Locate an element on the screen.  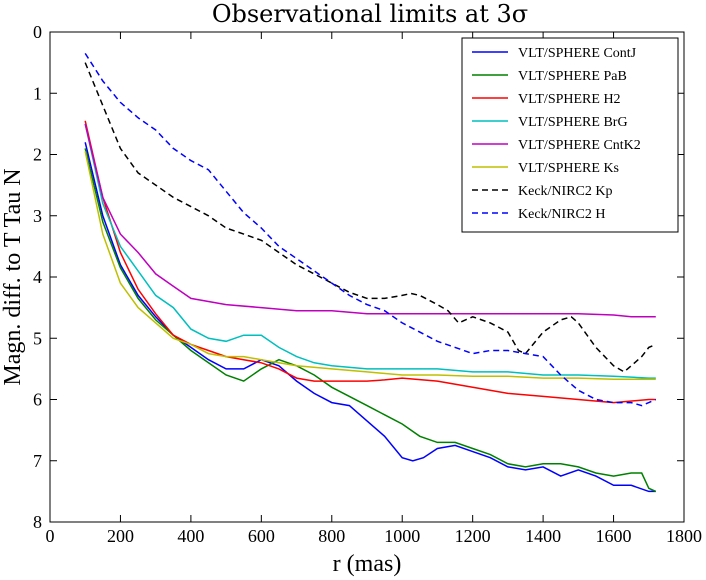
y-tick-label: 2 is located at coordinates (37, 155).